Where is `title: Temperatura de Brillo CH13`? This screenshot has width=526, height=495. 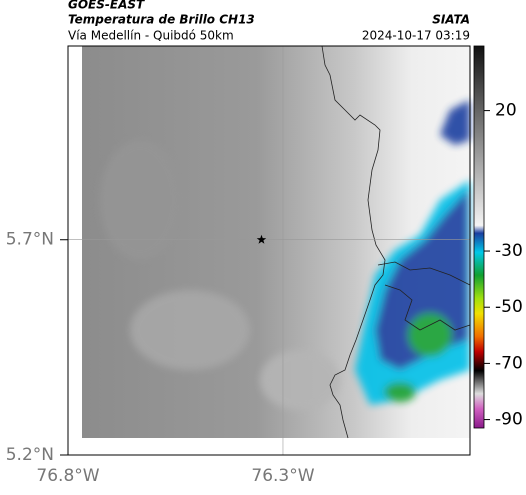
title: Temperatura de Brillo CH13 is located at coordinates (161, 20).